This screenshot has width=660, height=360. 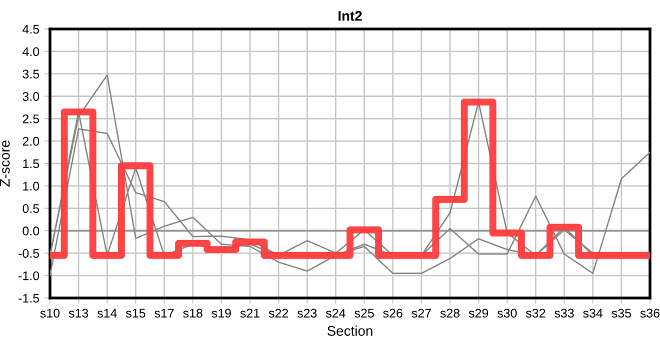 I want to click on y-tick-label: 2.0, so click(x=31, y=141).